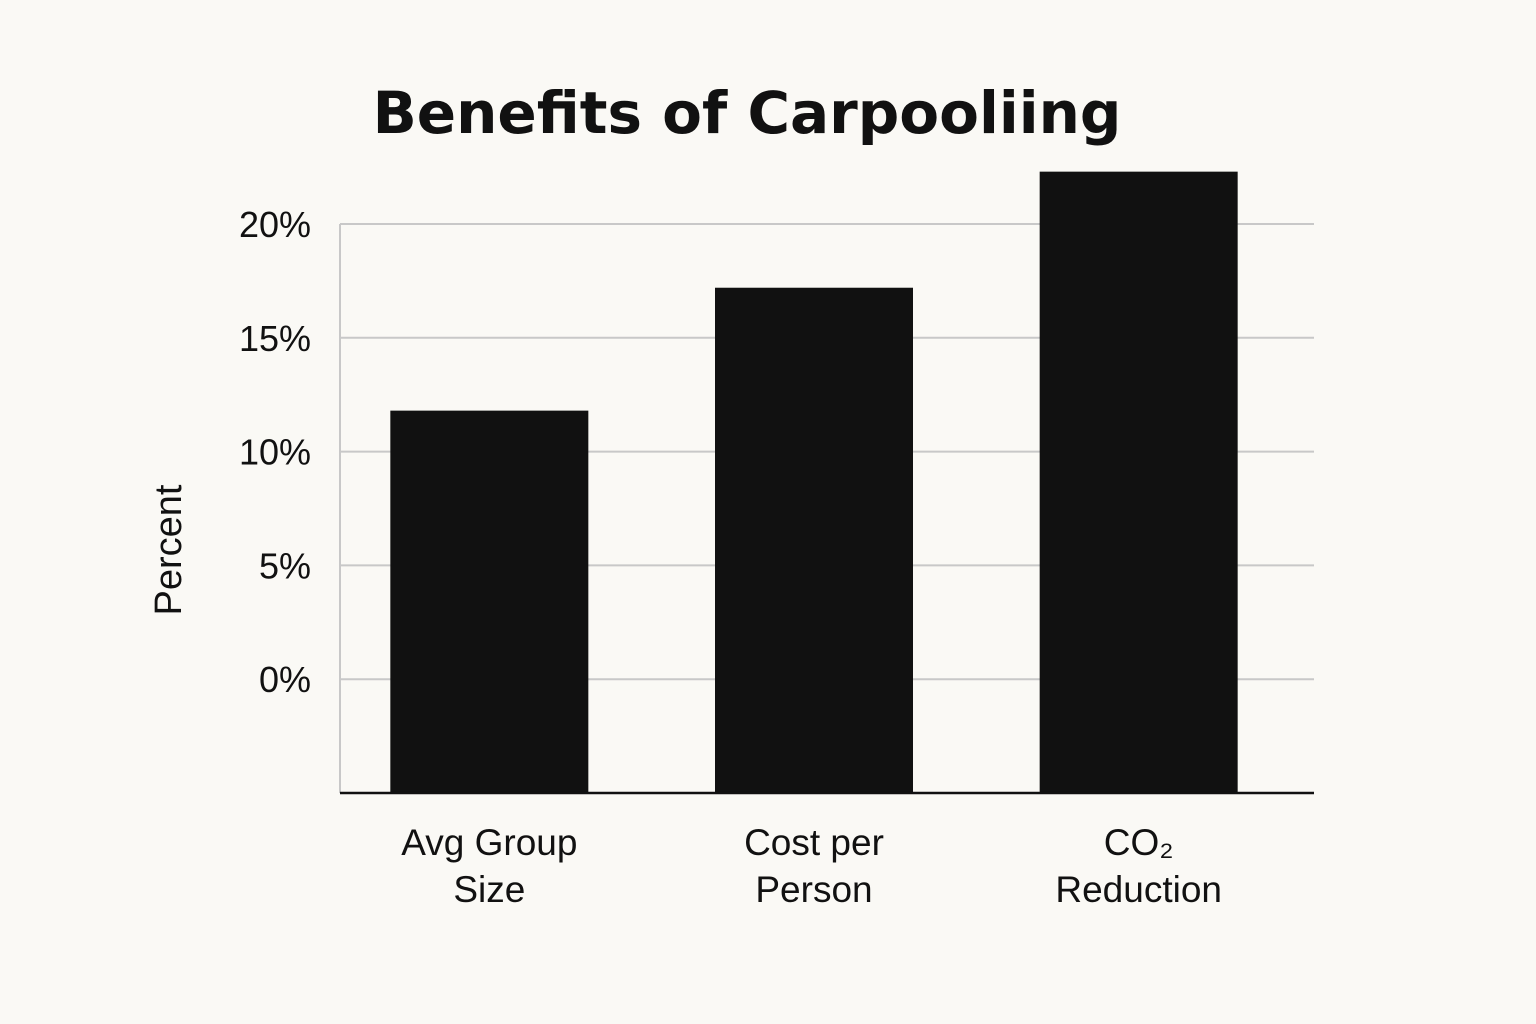  Describe the element at coordinates (813, 889) in the screenshot. I see `x-category-label: Person` at that location.